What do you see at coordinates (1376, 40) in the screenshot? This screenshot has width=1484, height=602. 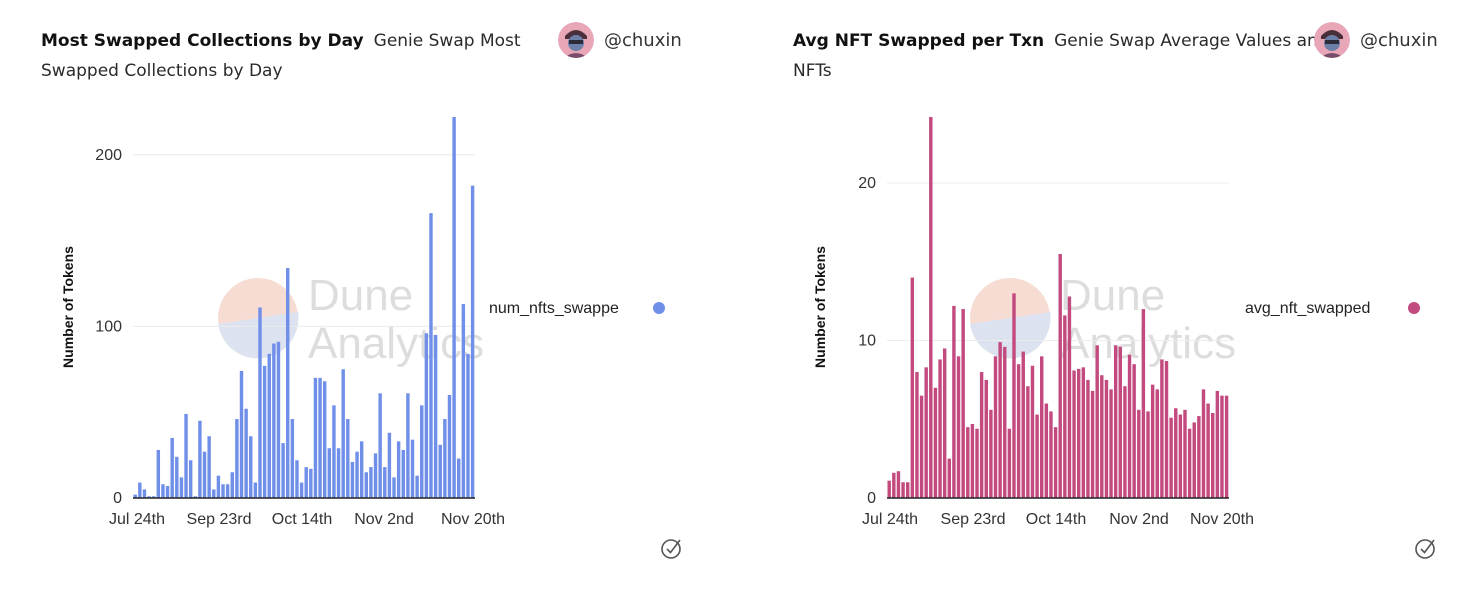 I see `author: @chuxin` at bounding box center [1376, 40].